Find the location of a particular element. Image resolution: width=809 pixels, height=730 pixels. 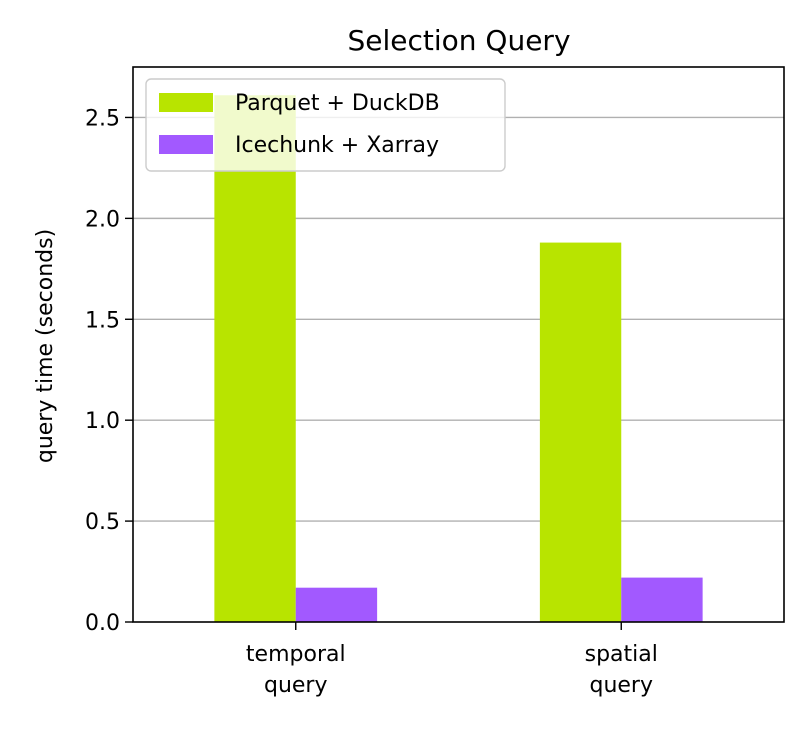

y-tick-label: 1.0 is located at coordinates (102, 421).